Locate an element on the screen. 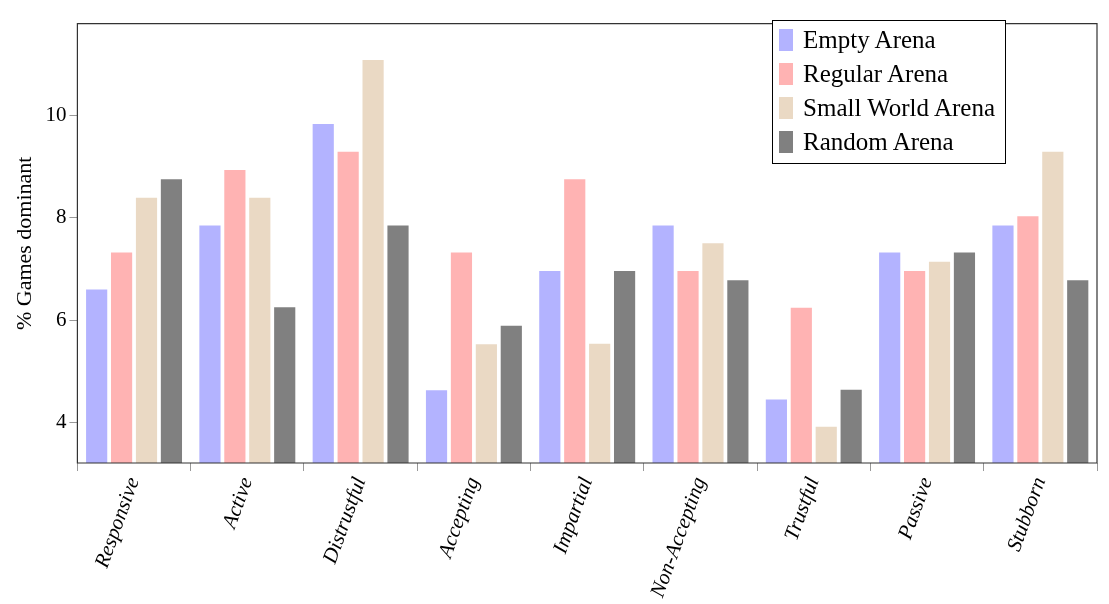 Image resolution: width=1109 pixels, height=604 pixels. y-tick-label: 8 is located at coordinates (61, 216).